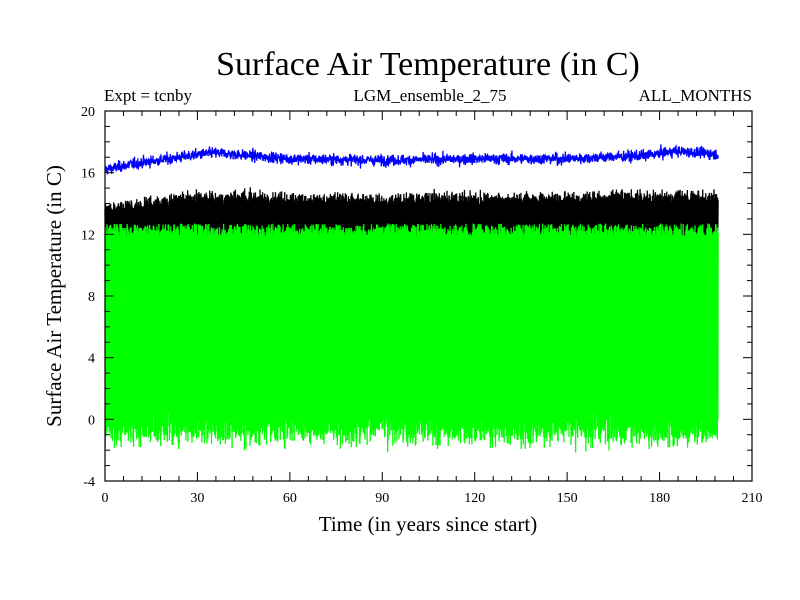 The height and width of the screenshot is (600, 800). Describe the element at coordinates (474, 498) in the screenshot. I see `x-tick-label: 120` at that location.